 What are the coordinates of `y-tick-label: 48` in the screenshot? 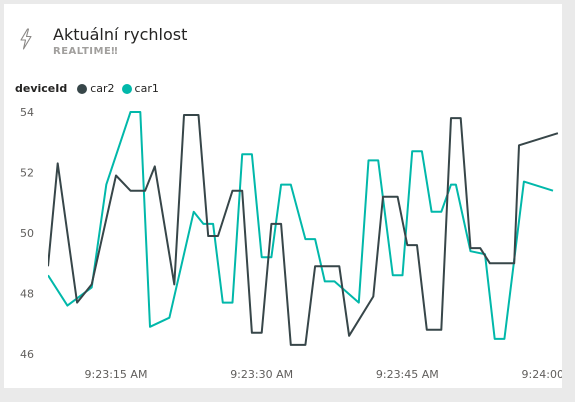 It's located at (27, 294).